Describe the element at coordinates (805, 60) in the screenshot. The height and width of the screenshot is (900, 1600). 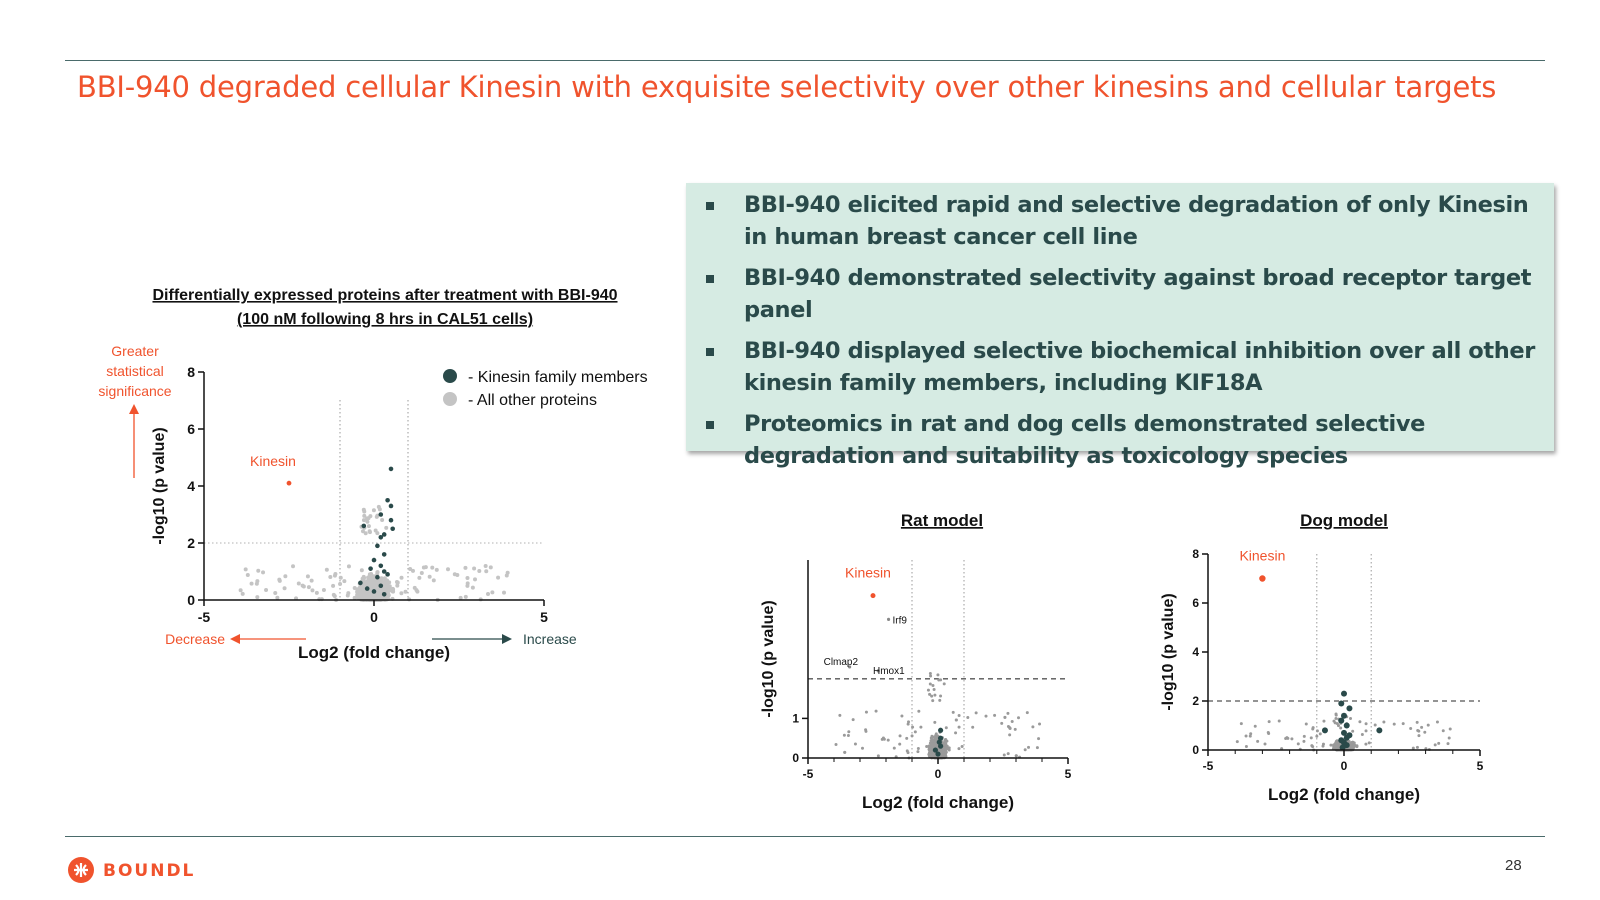
I see `top-rule` at that location.